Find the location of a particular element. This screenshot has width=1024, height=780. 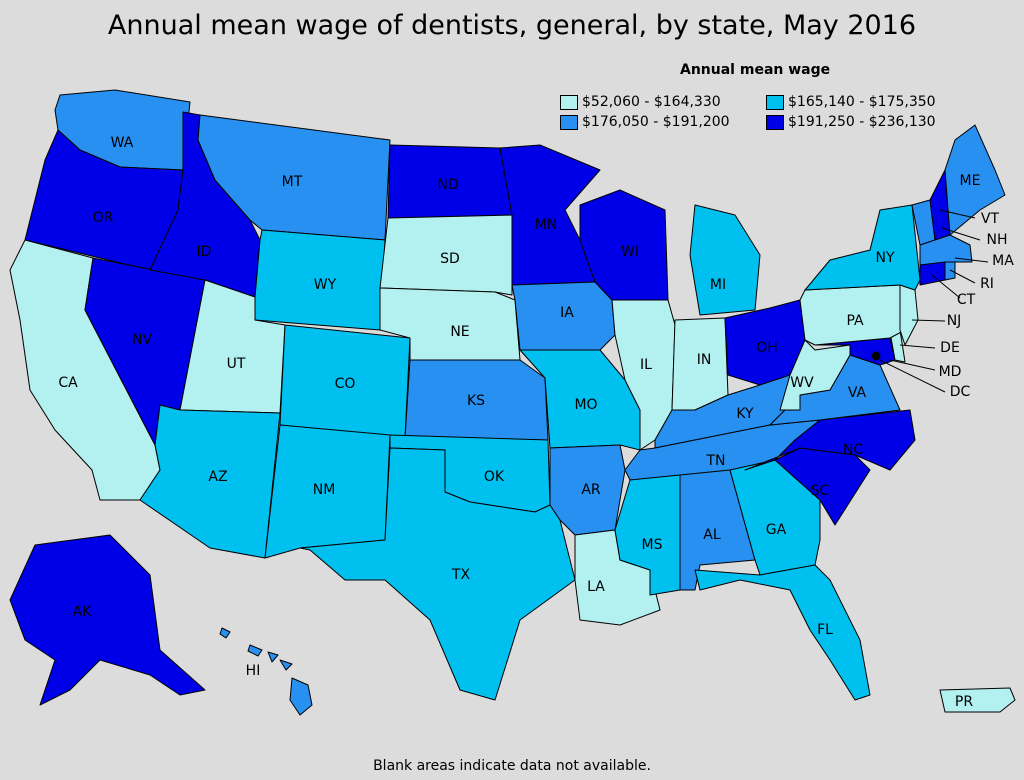

state-label: IA is located at coordinates (567, 313).